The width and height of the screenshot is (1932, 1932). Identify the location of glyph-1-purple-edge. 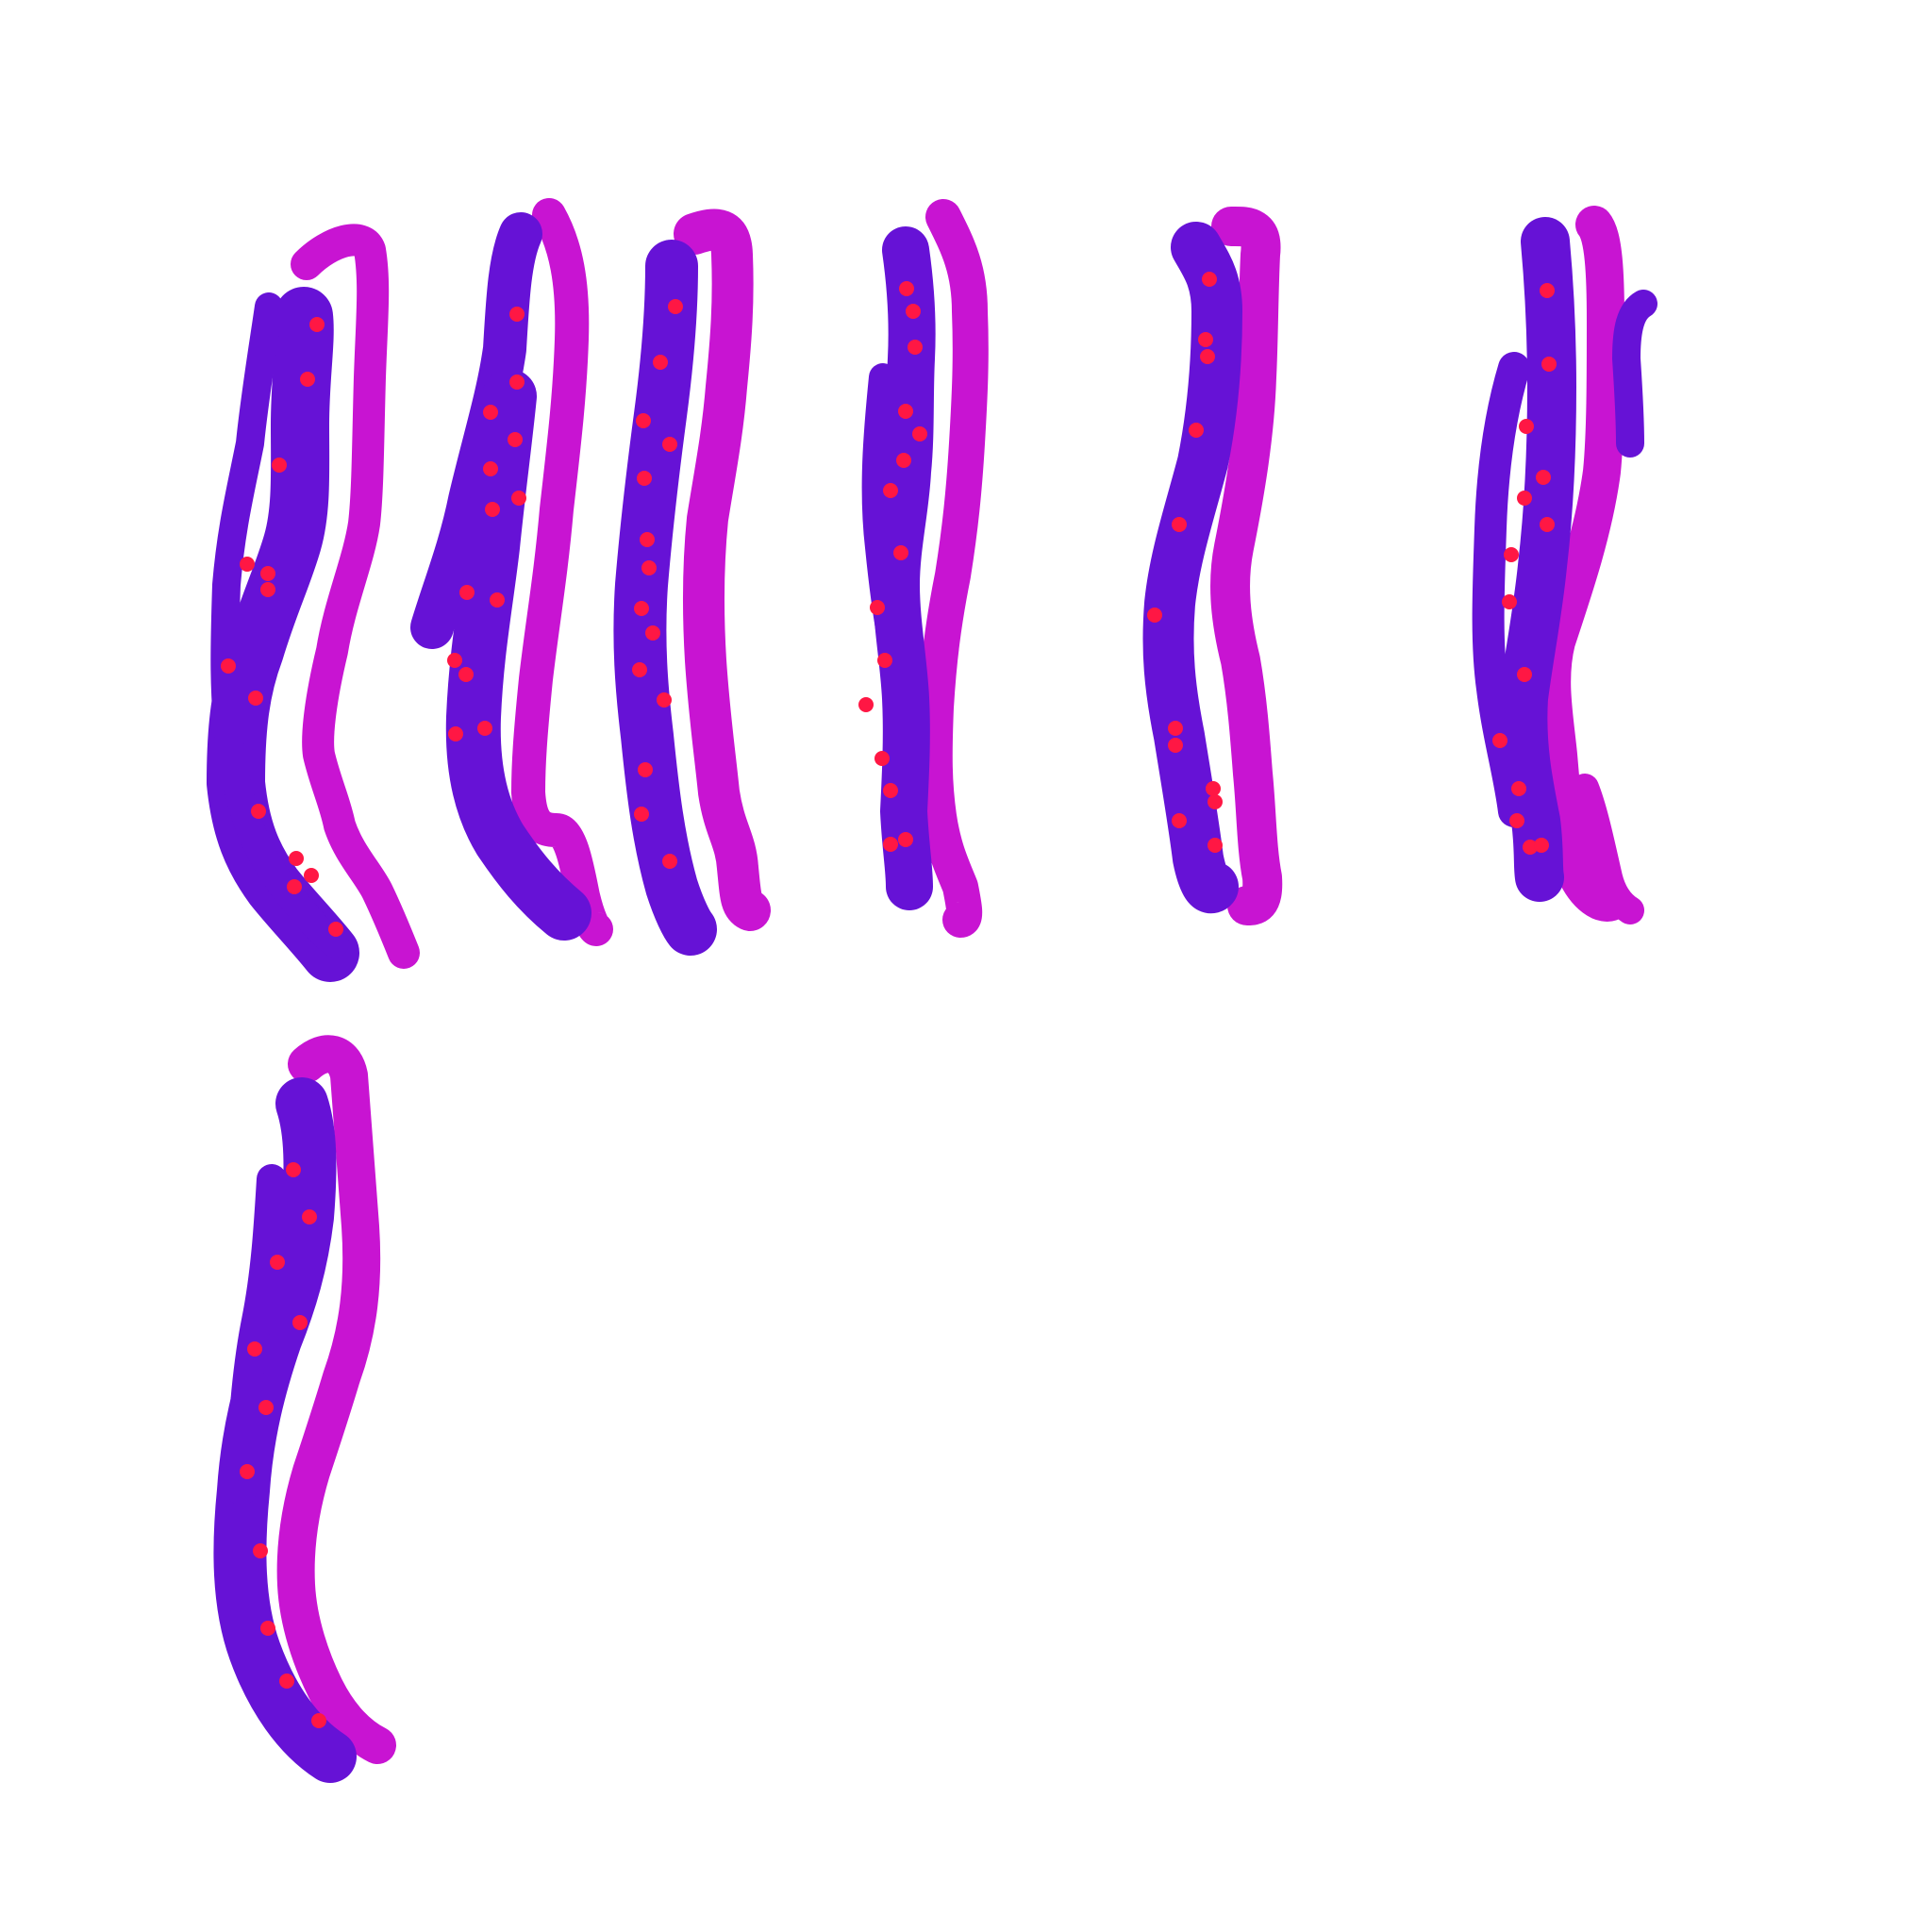
(279, 625).